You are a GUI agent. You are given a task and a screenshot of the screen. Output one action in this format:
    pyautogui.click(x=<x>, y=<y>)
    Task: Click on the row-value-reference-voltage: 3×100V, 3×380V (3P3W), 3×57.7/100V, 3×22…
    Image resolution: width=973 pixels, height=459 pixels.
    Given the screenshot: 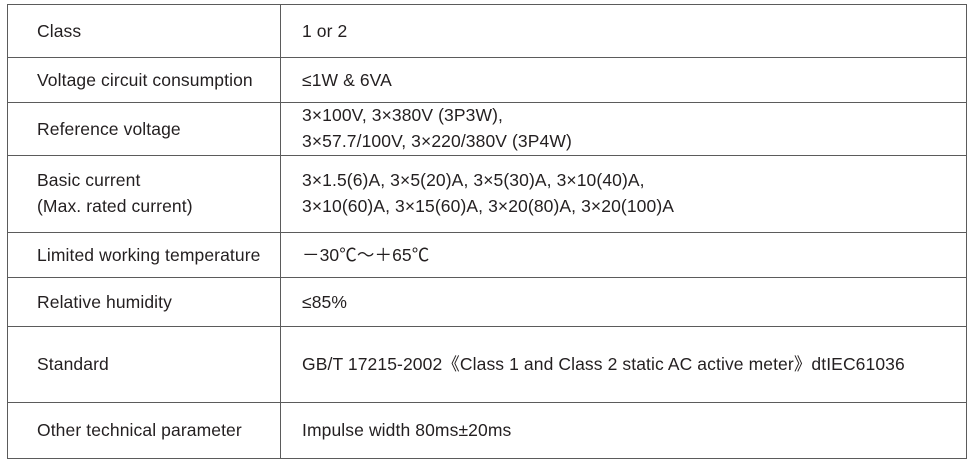 What is the action you would take?
    pyautogui.click(x=437, y=128)
    